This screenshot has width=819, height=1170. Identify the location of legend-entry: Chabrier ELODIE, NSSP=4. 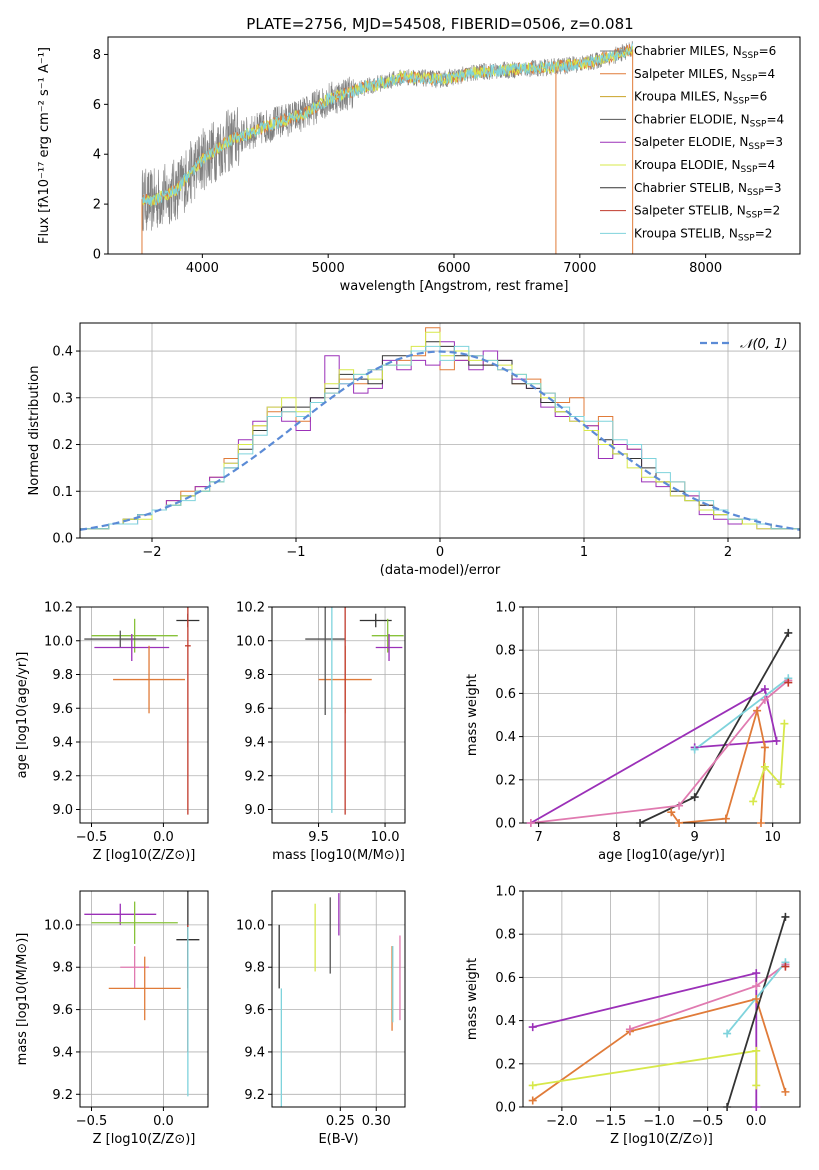
(709, 120).